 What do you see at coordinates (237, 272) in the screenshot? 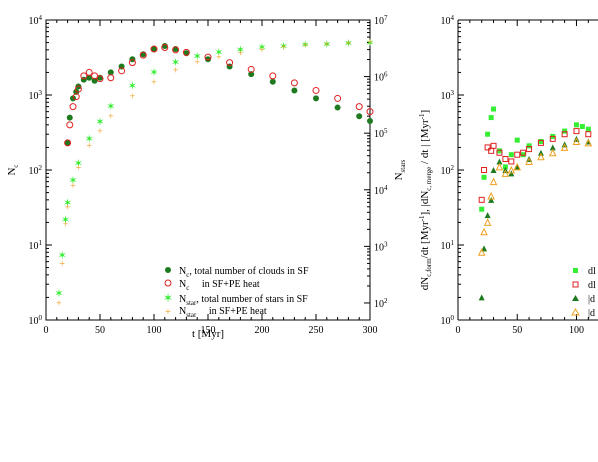
I see `legend-entry-clouds-sf: Nc, total number of clouds in SF` at bounding box center [237, 272].